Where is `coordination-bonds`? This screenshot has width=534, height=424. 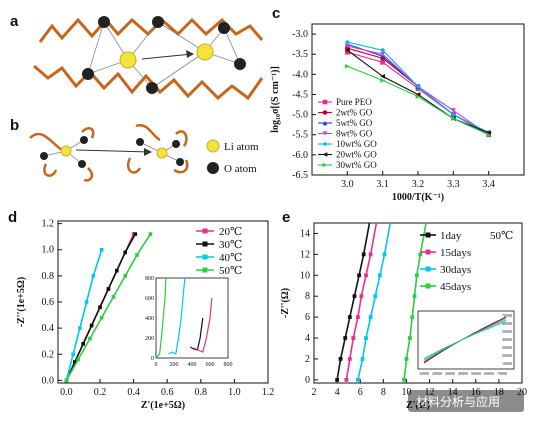
coordination-bonds is located at coordinates (164, 55).